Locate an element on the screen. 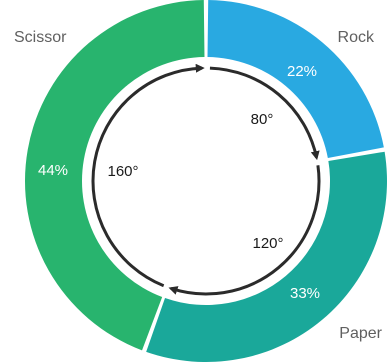 The image size is (388, 362). arrow-rock-to-paper is located at coordinates (264, 113).